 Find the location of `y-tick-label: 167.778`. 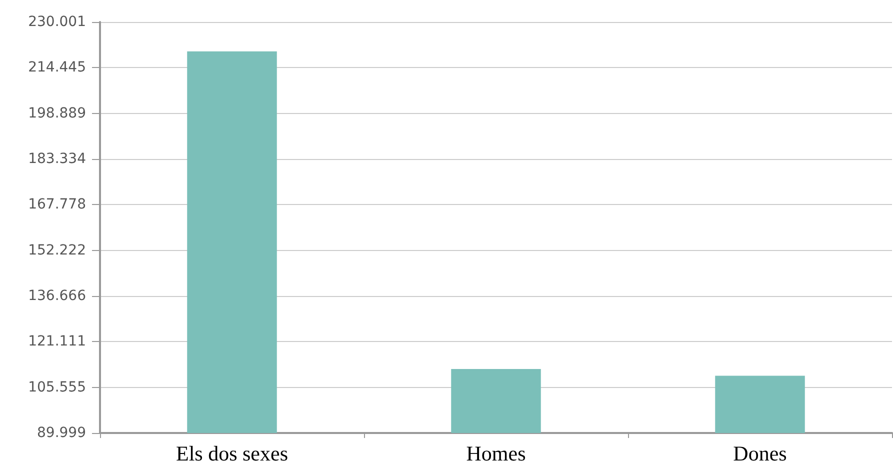

y-tick-label: 167.778 is located at coordinates (57, 204).